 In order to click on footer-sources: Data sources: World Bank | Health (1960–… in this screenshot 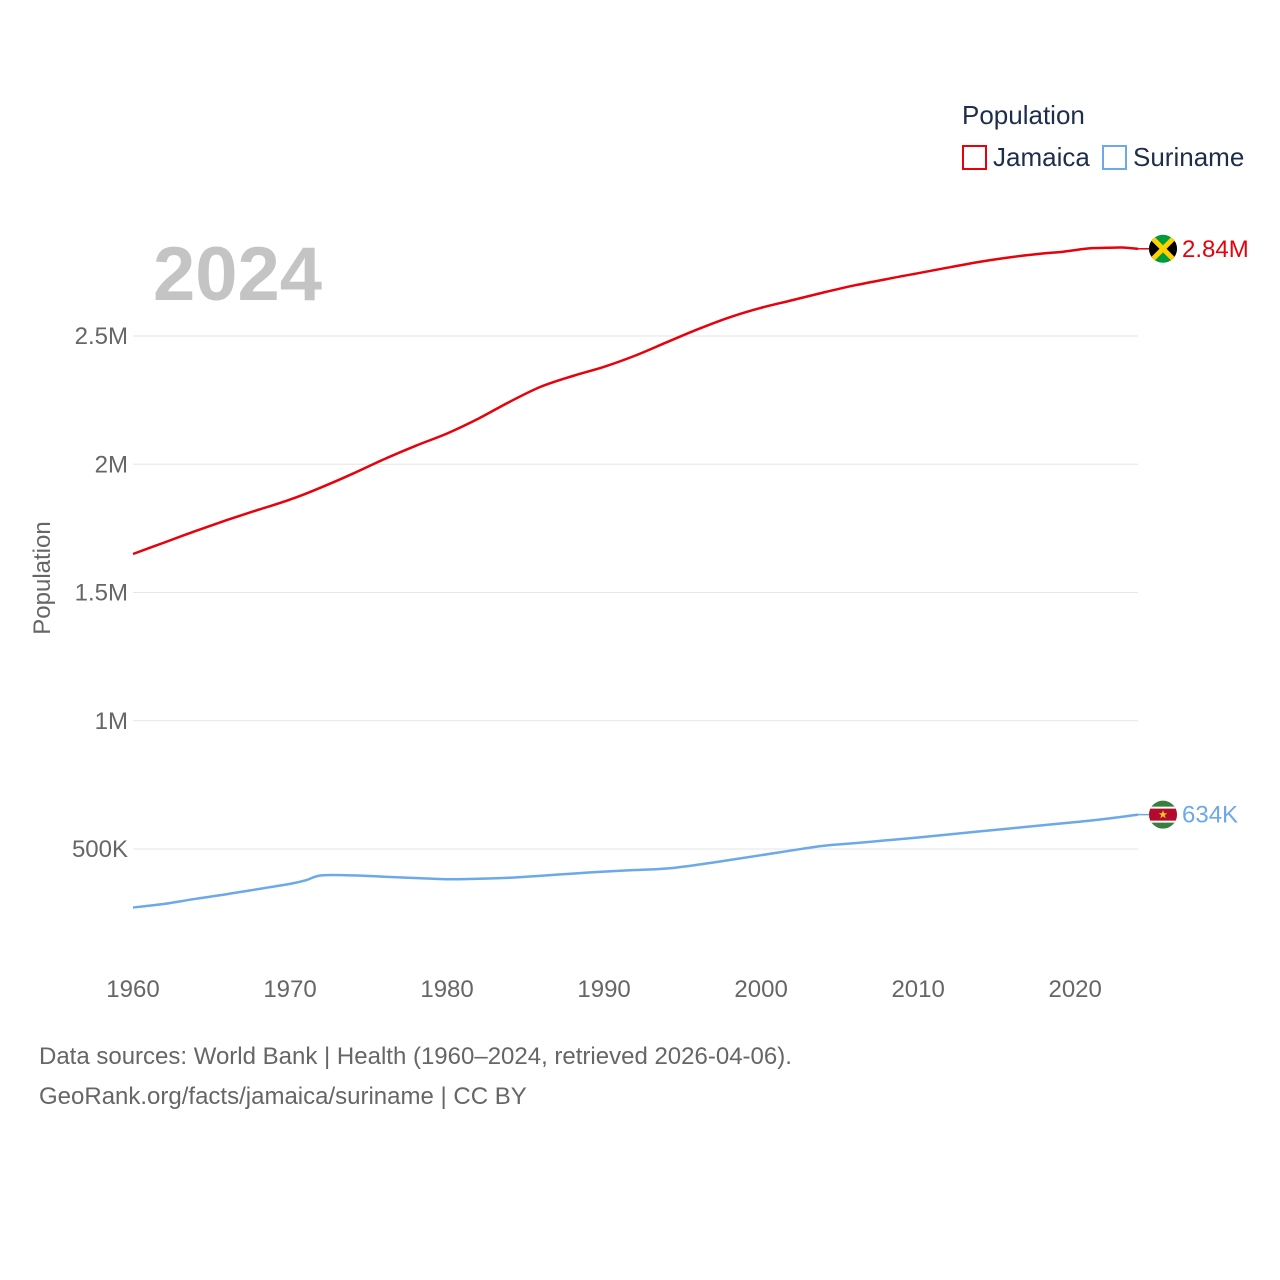, I will do `click(415, 1056)`.